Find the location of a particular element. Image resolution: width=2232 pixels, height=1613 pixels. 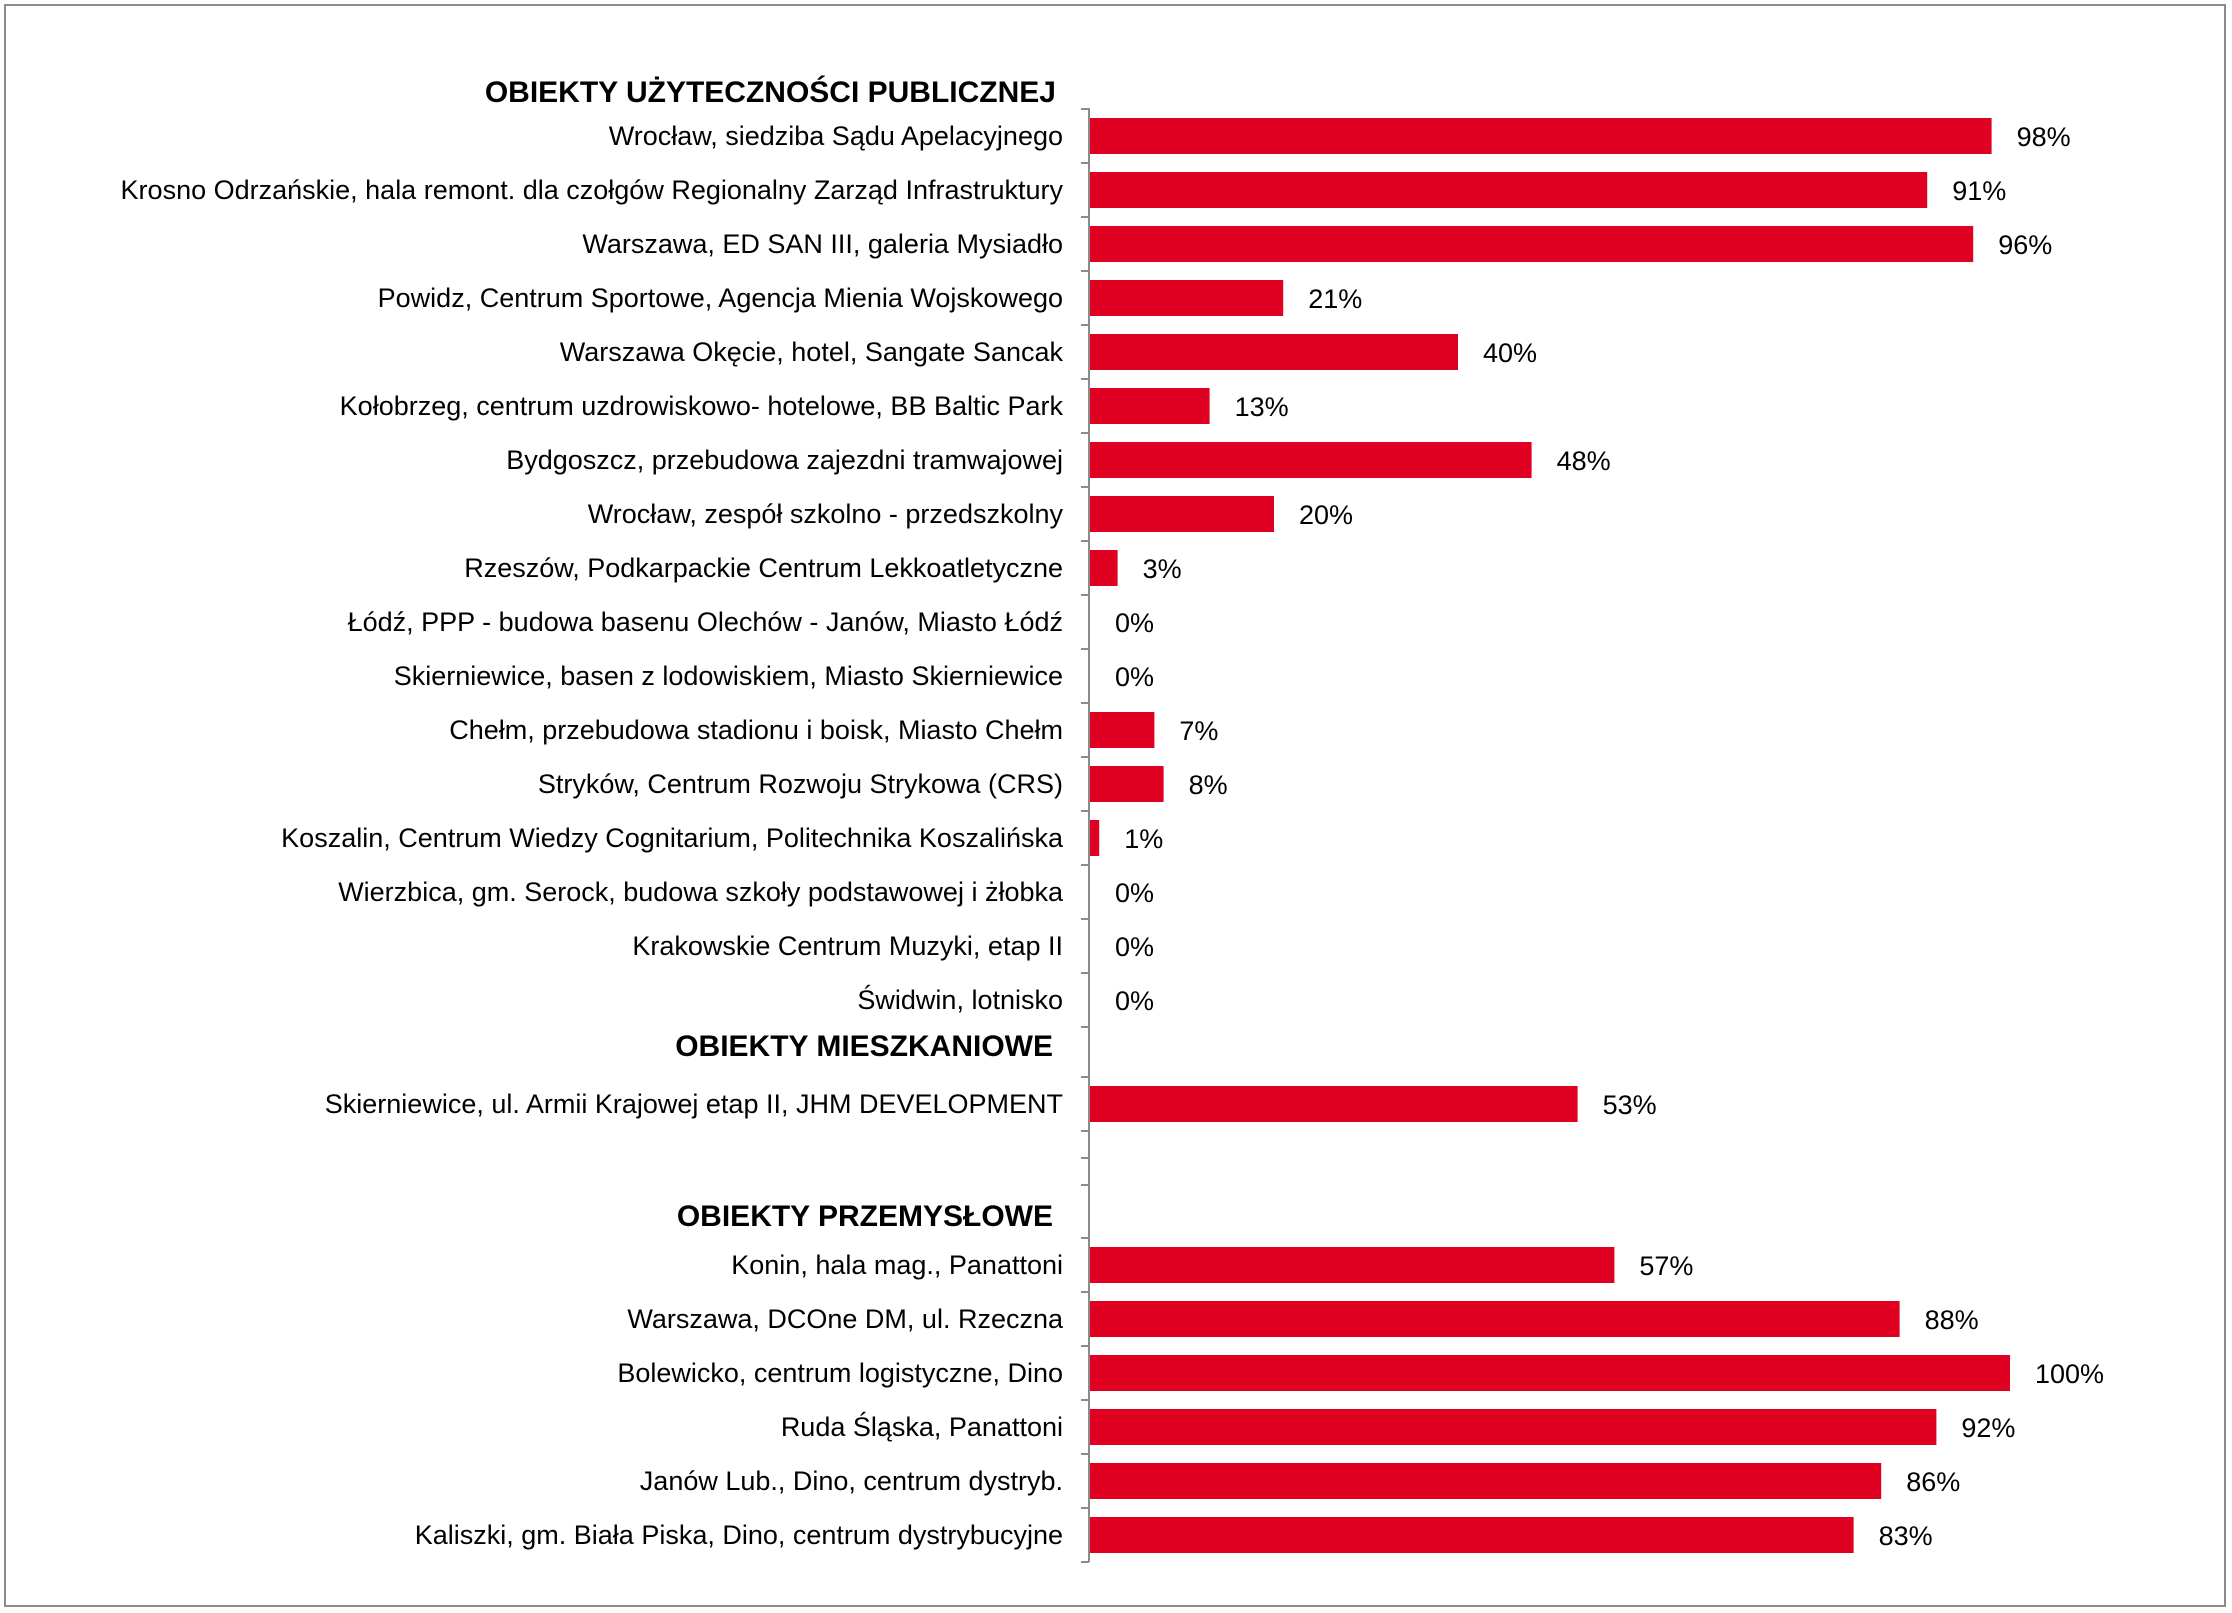

category-label: Warszawa, DCOne DM, ul. Rzeczna is located at coordinates (845, 1319).